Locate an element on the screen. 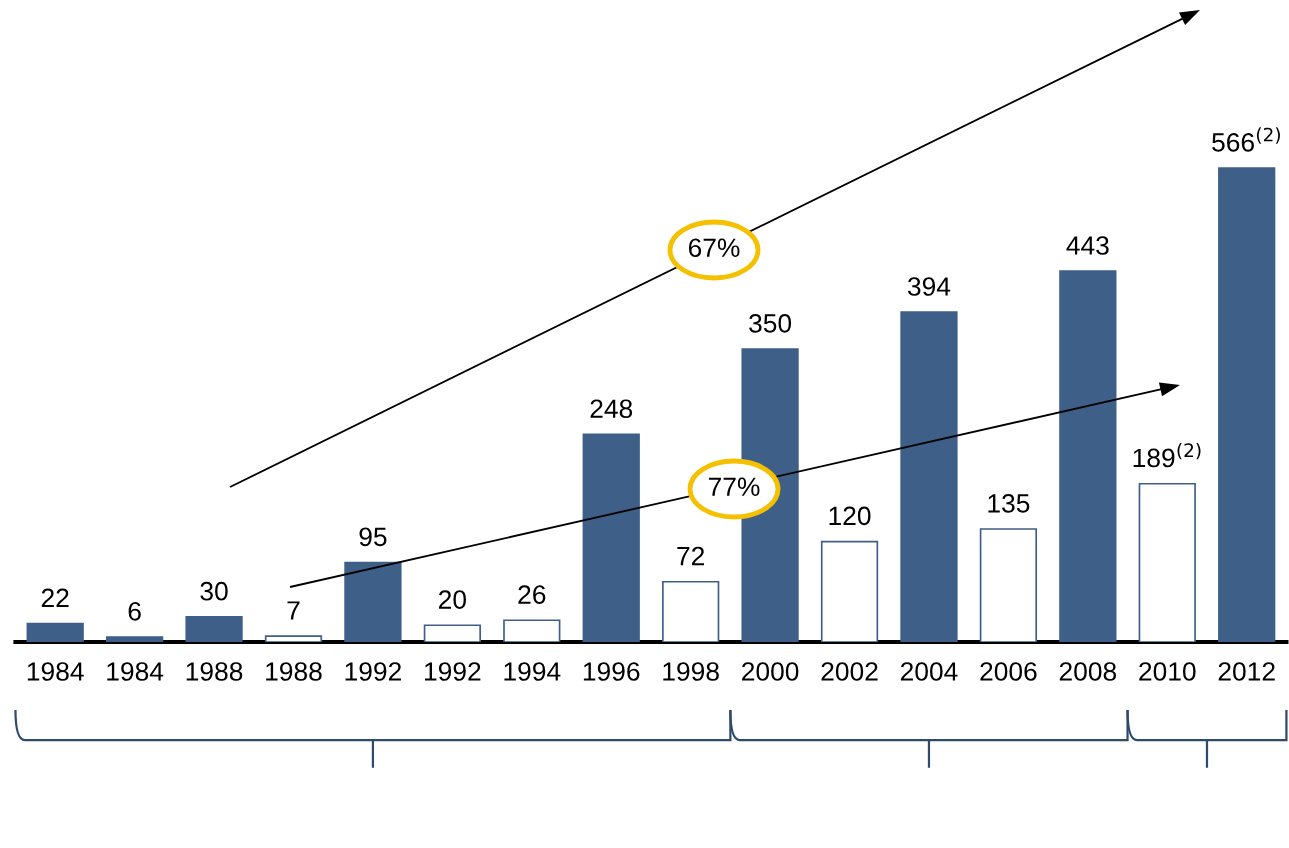 The width and height of the screenshot is (1289, 848). data-label: 248 is located at coordinates (611, 409).